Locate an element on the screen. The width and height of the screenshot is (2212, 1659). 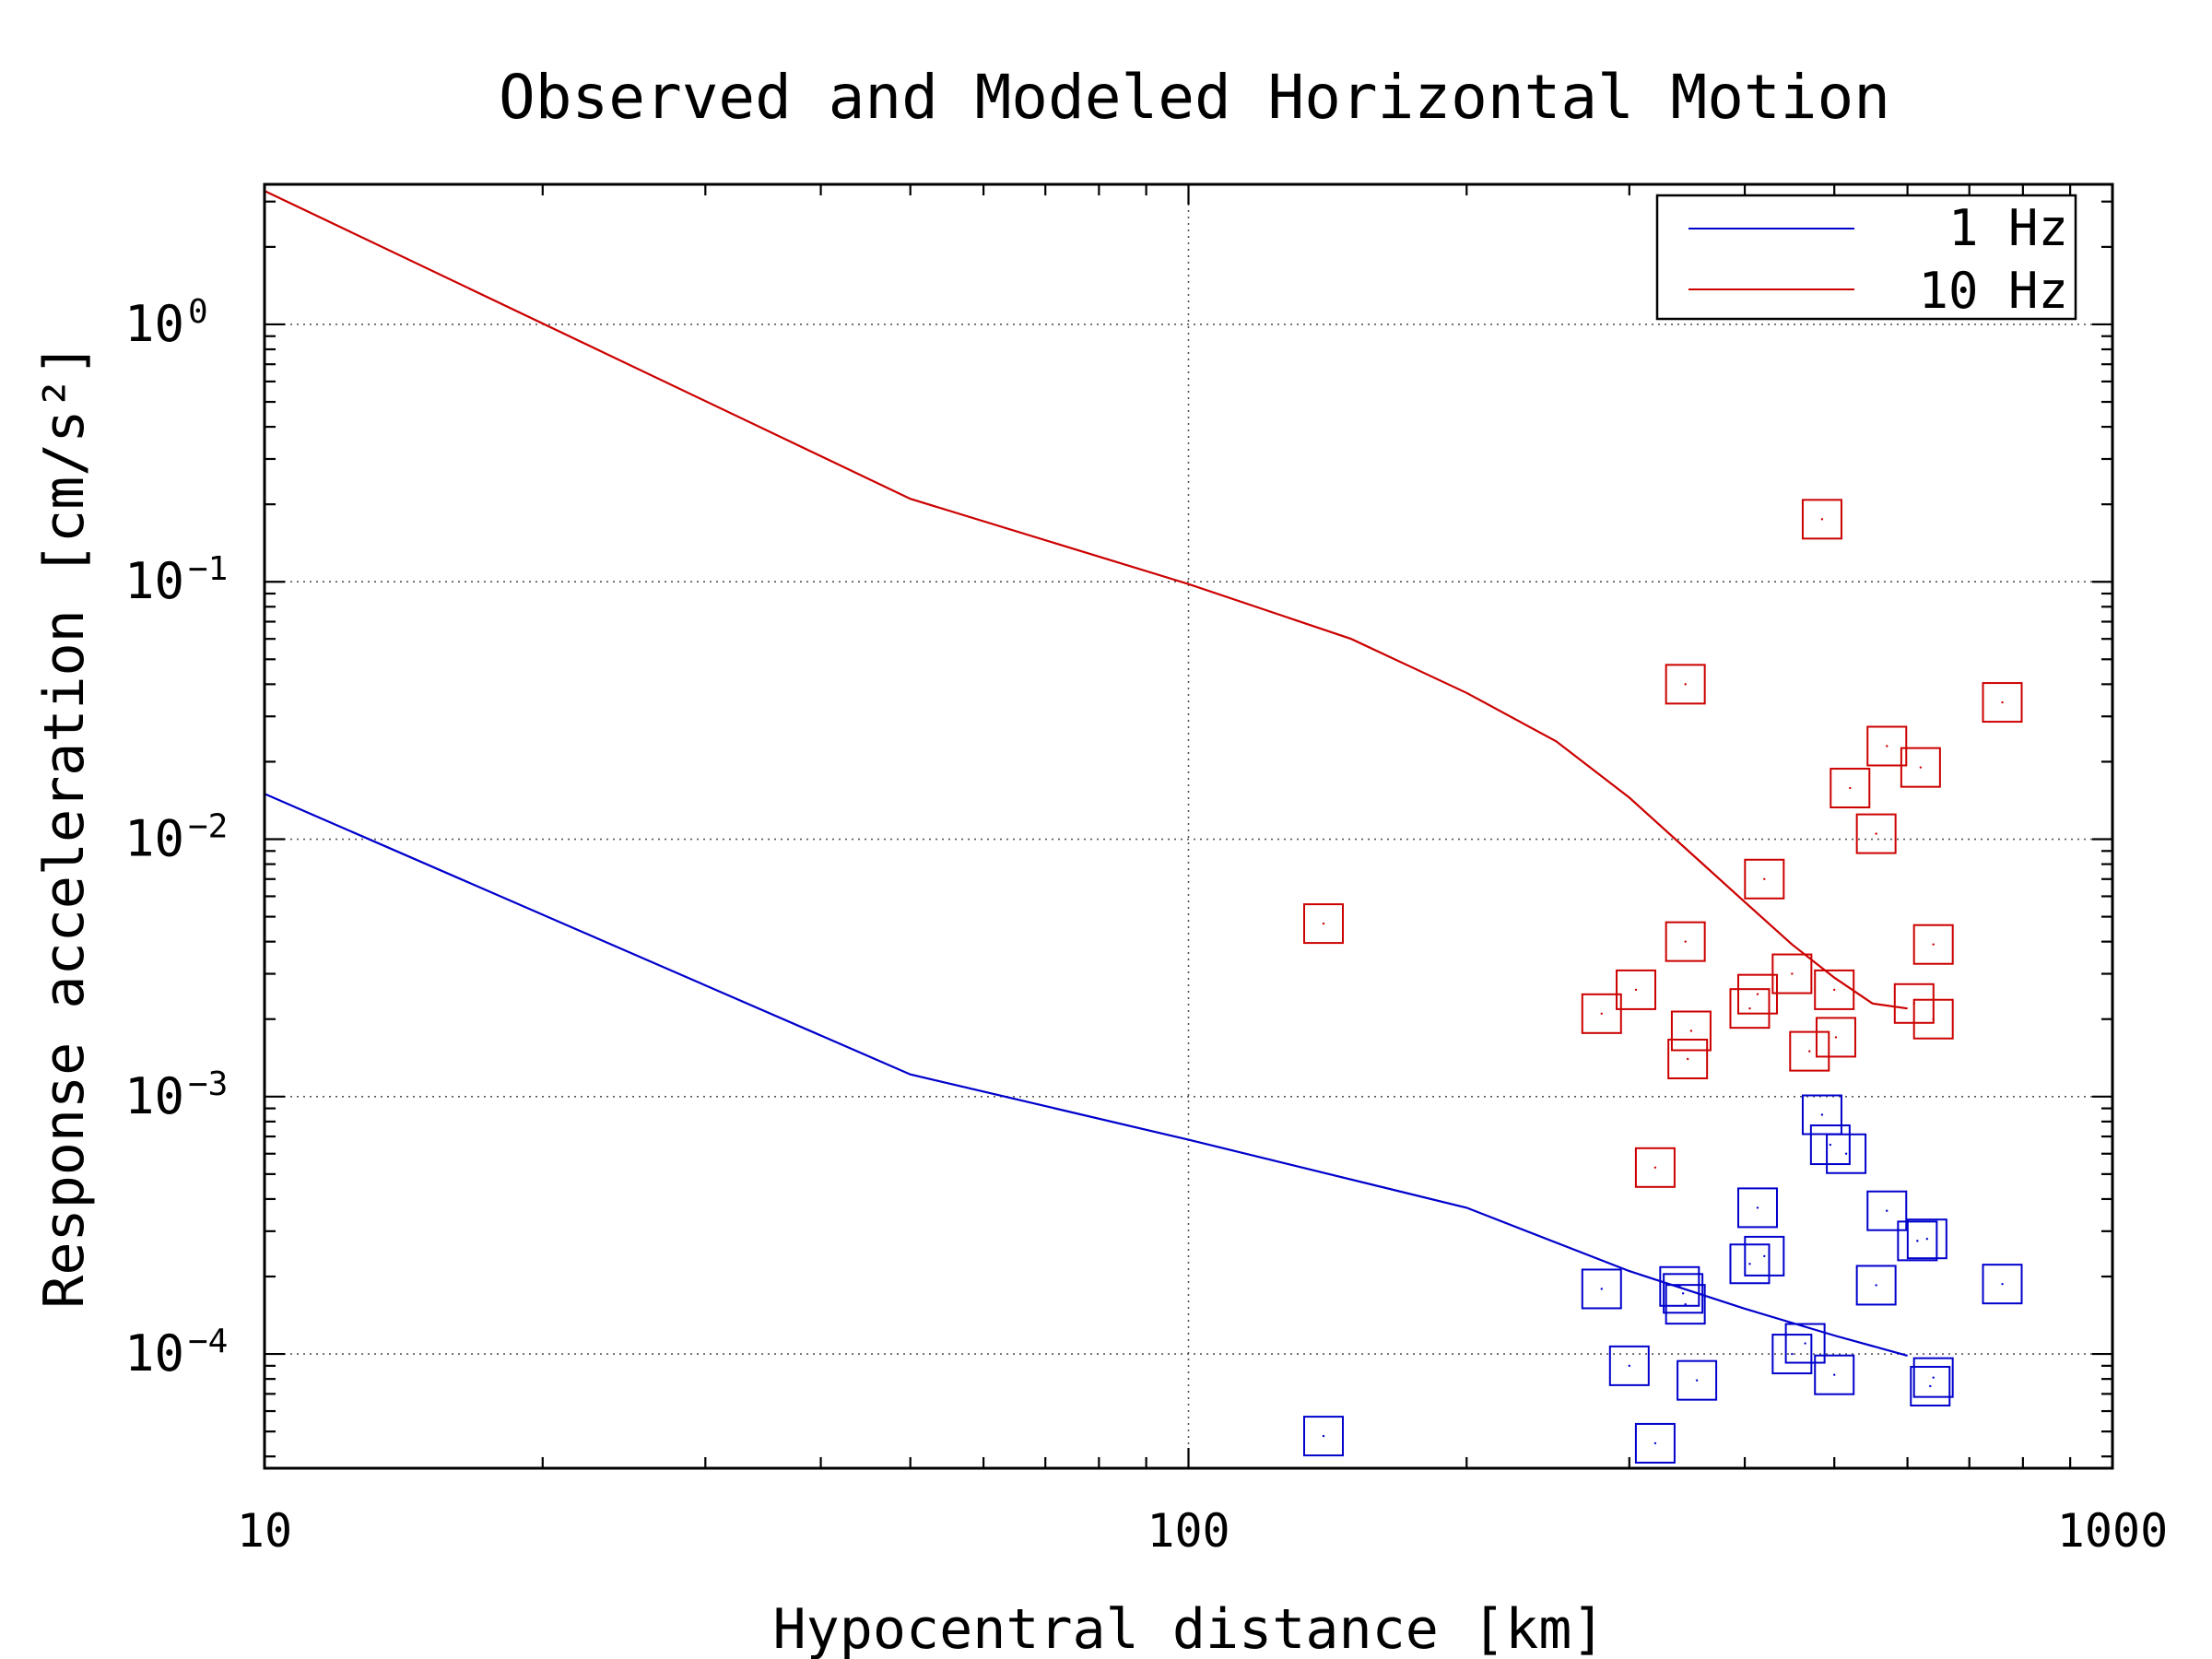
x-tick-label: 100 is located at coordinates (1188, 1531).